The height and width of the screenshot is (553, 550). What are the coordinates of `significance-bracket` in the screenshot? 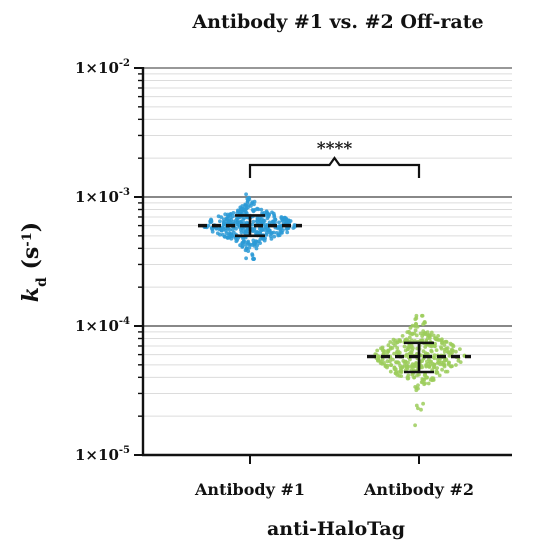 It's located at (334, 167).